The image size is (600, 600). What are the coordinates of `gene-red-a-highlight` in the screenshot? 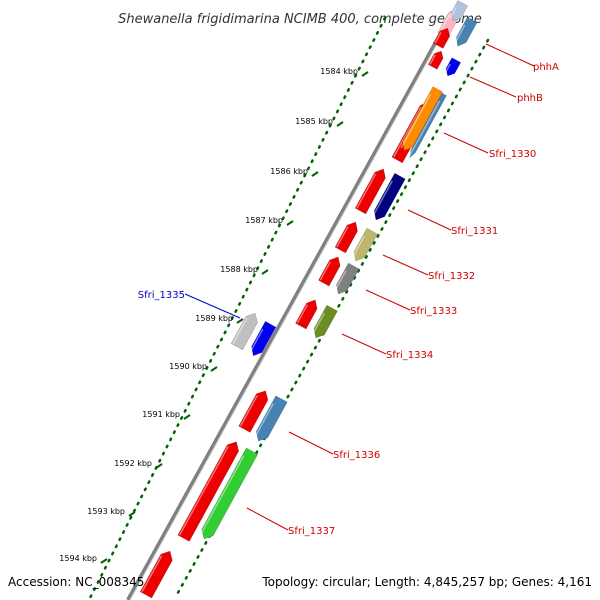 It's located at (438, 38).